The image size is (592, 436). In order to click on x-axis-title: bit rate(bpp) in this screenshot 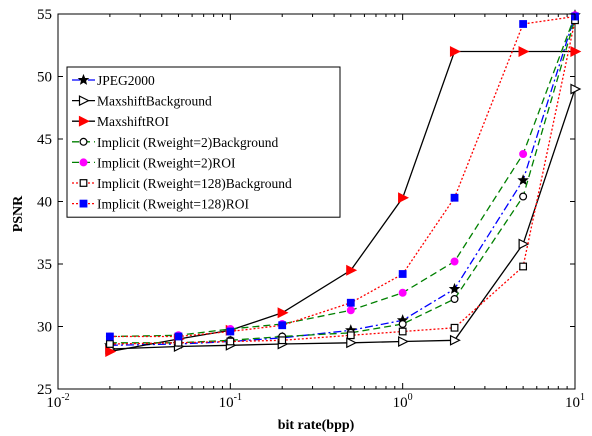, I will do `click(316, 425)`.